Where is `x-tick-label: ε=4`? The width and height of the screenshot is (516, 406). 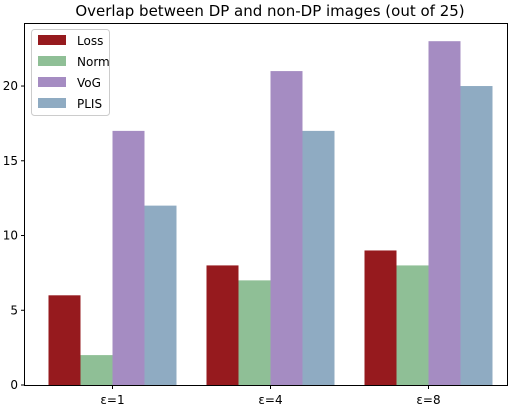
x-tick-label: ε=4 is located at coordinates (270, 399).